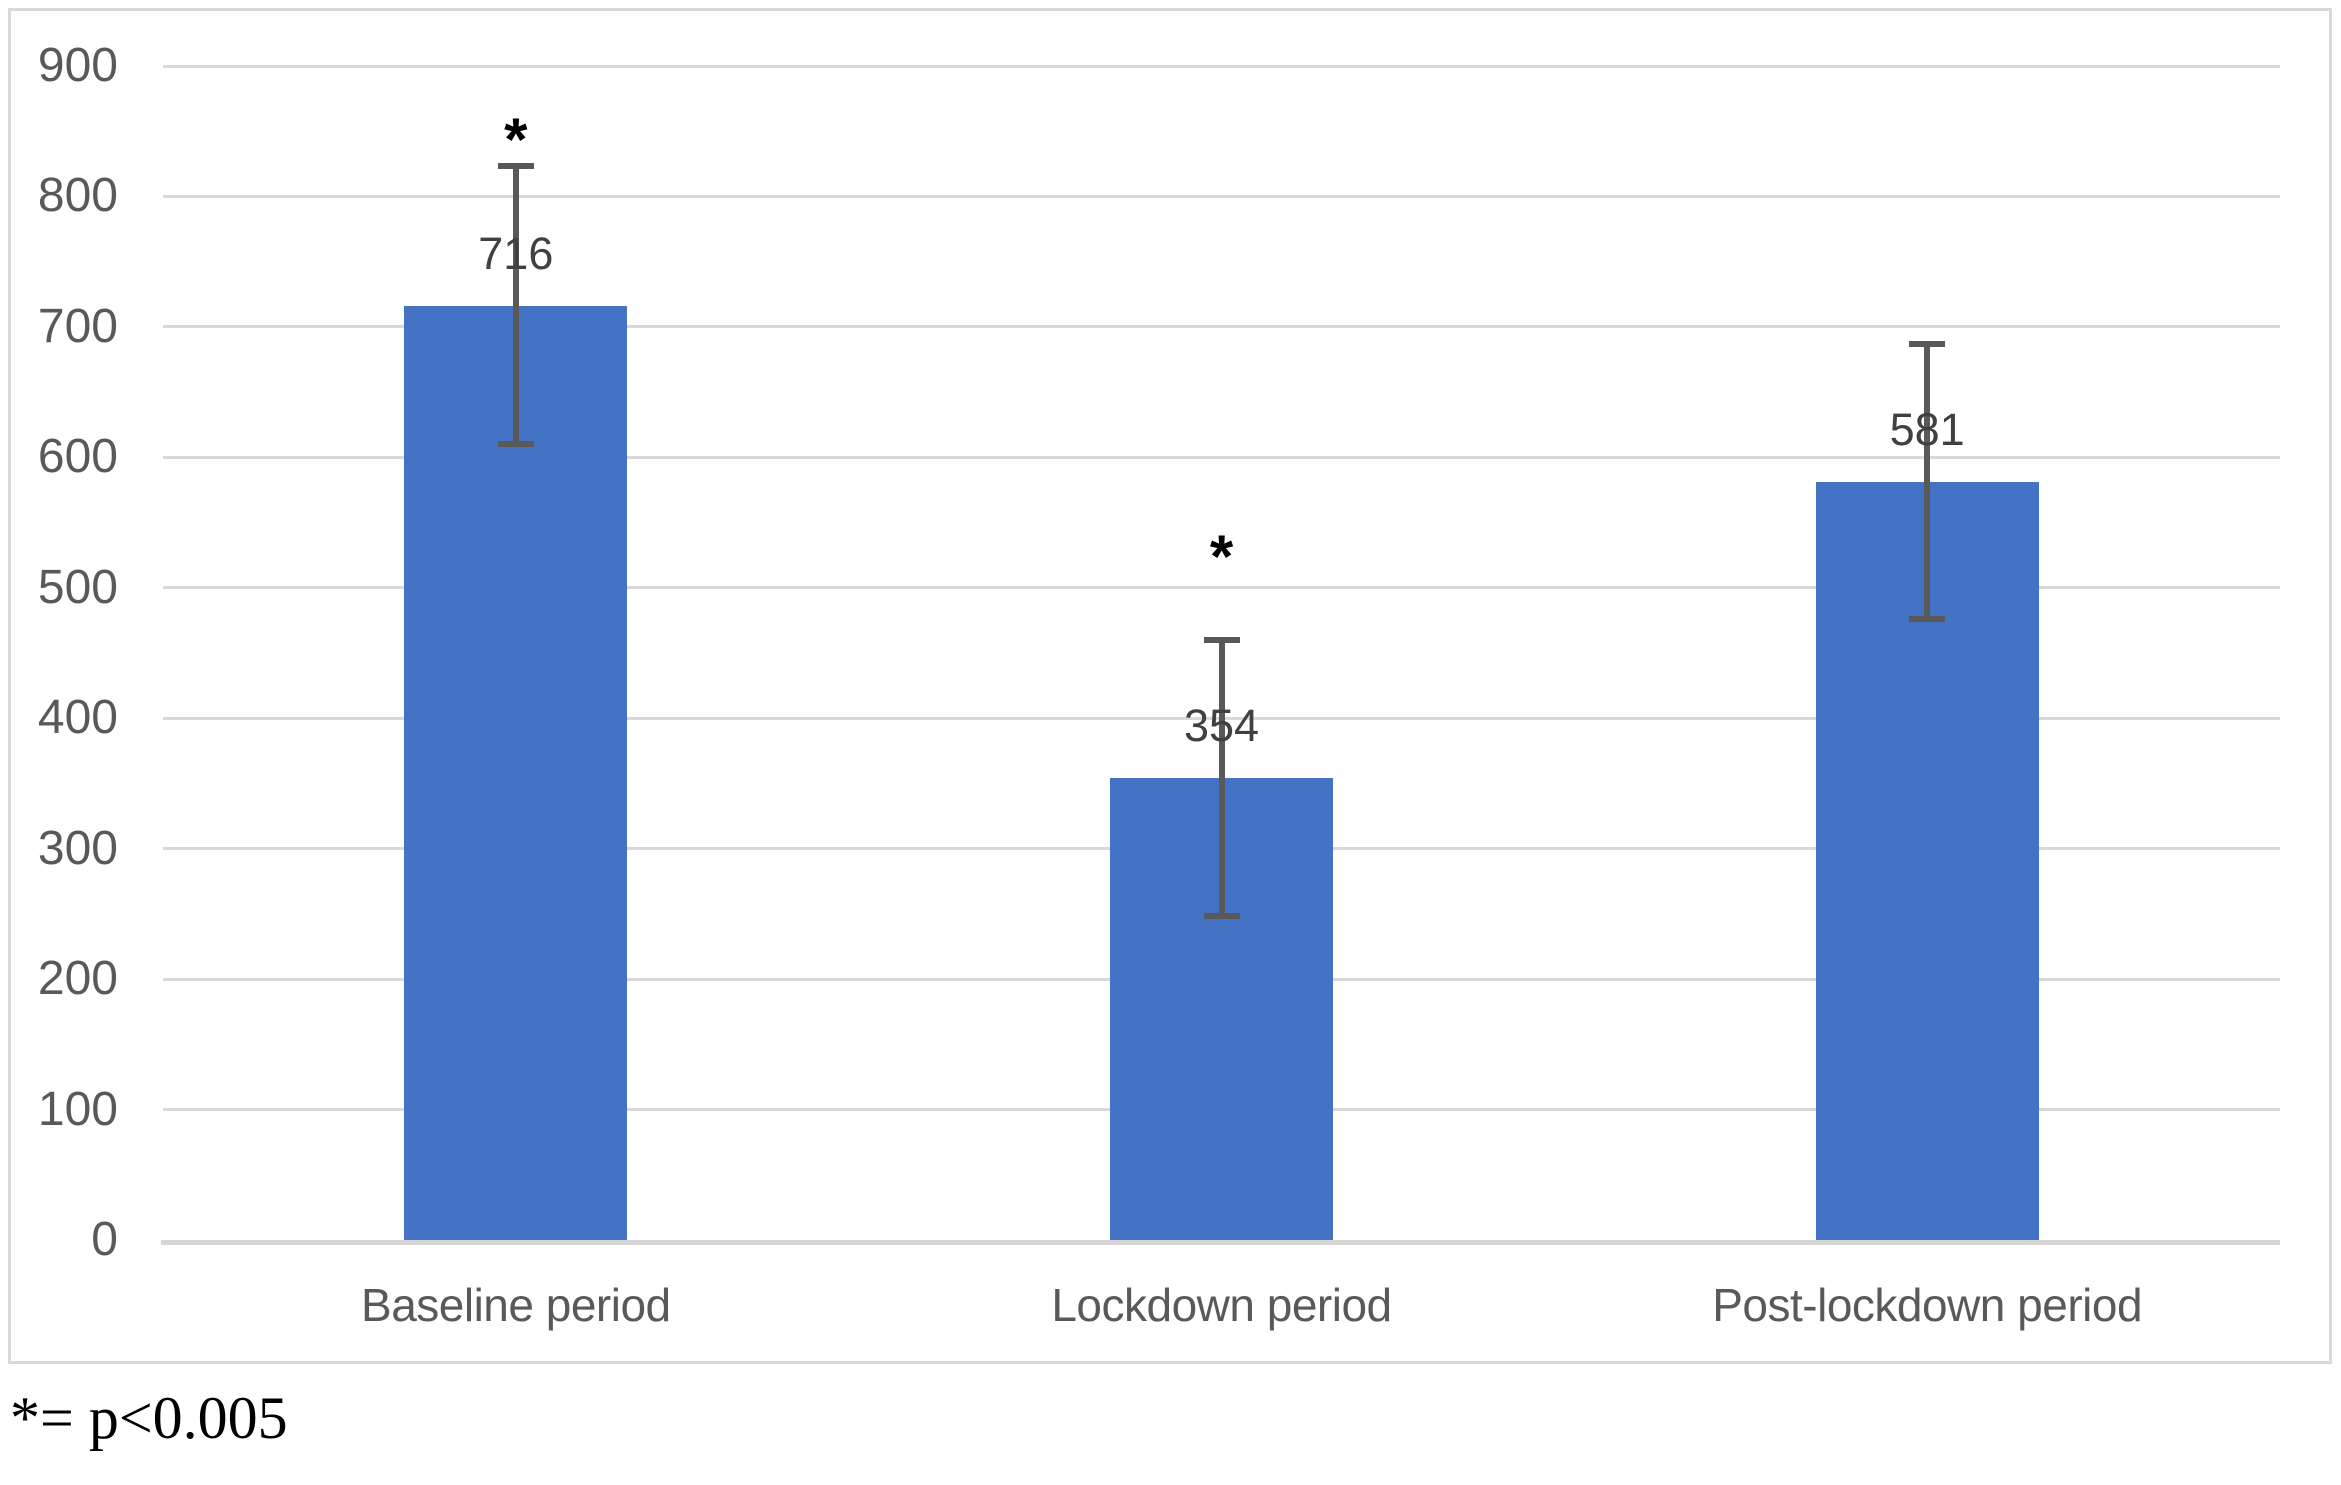  I want to click on y-axis-tick-label: 0, so click(104, 1239).